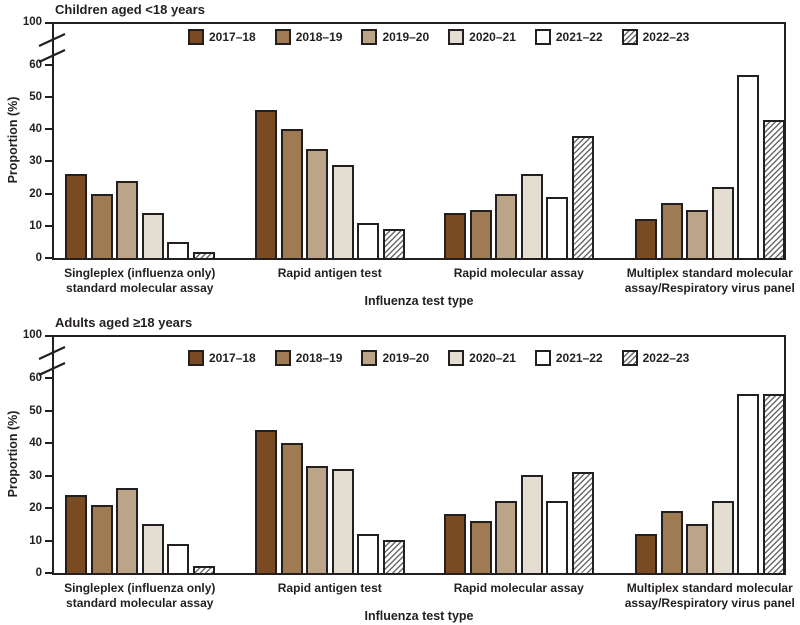  I want to click on y-tick-label: 40, so click(35, 129).